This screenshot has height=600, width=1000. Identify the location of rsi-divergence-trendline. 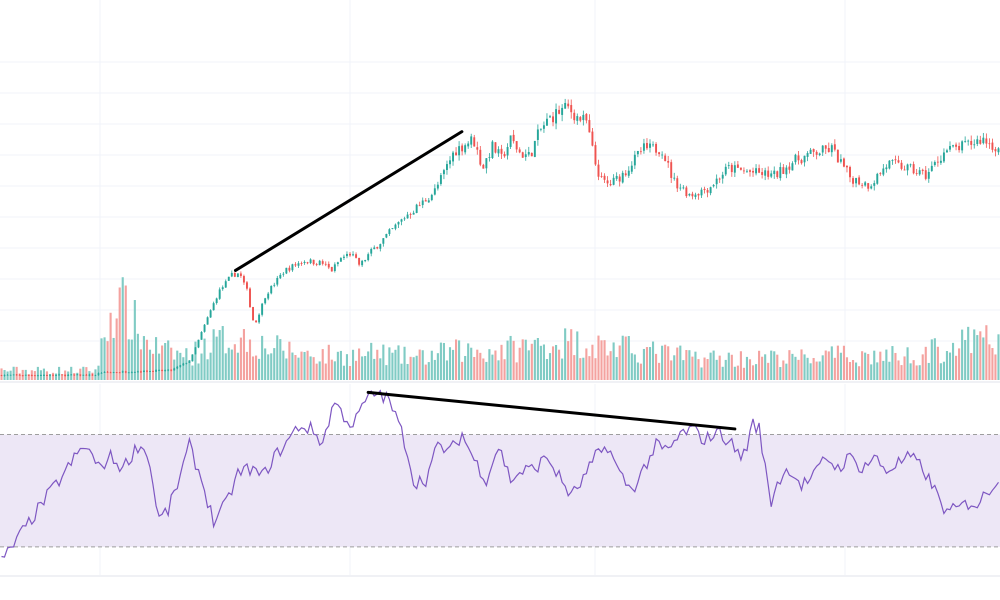
(551, 410).